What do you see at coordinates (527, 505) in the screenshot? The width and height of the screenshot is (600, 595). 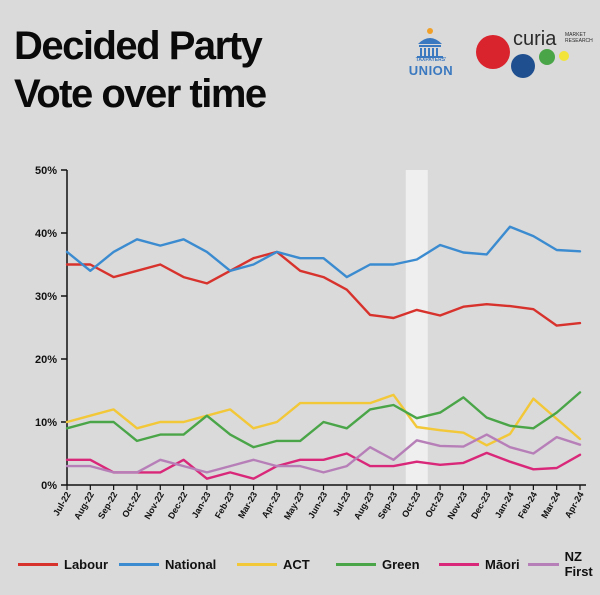 I see `x-tick-label: Feb-24` at bounding box center [527, 505].